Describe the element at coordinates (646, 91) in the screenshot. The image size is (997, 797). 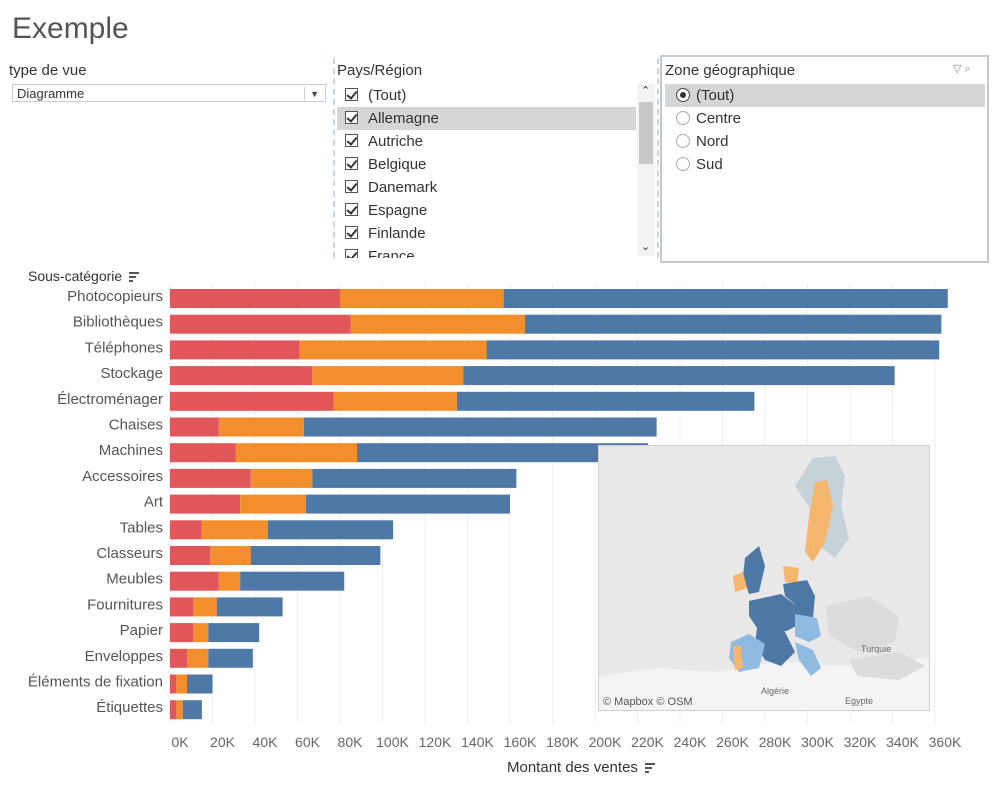
I see `scroll-up-icon: ⌃` at that location.